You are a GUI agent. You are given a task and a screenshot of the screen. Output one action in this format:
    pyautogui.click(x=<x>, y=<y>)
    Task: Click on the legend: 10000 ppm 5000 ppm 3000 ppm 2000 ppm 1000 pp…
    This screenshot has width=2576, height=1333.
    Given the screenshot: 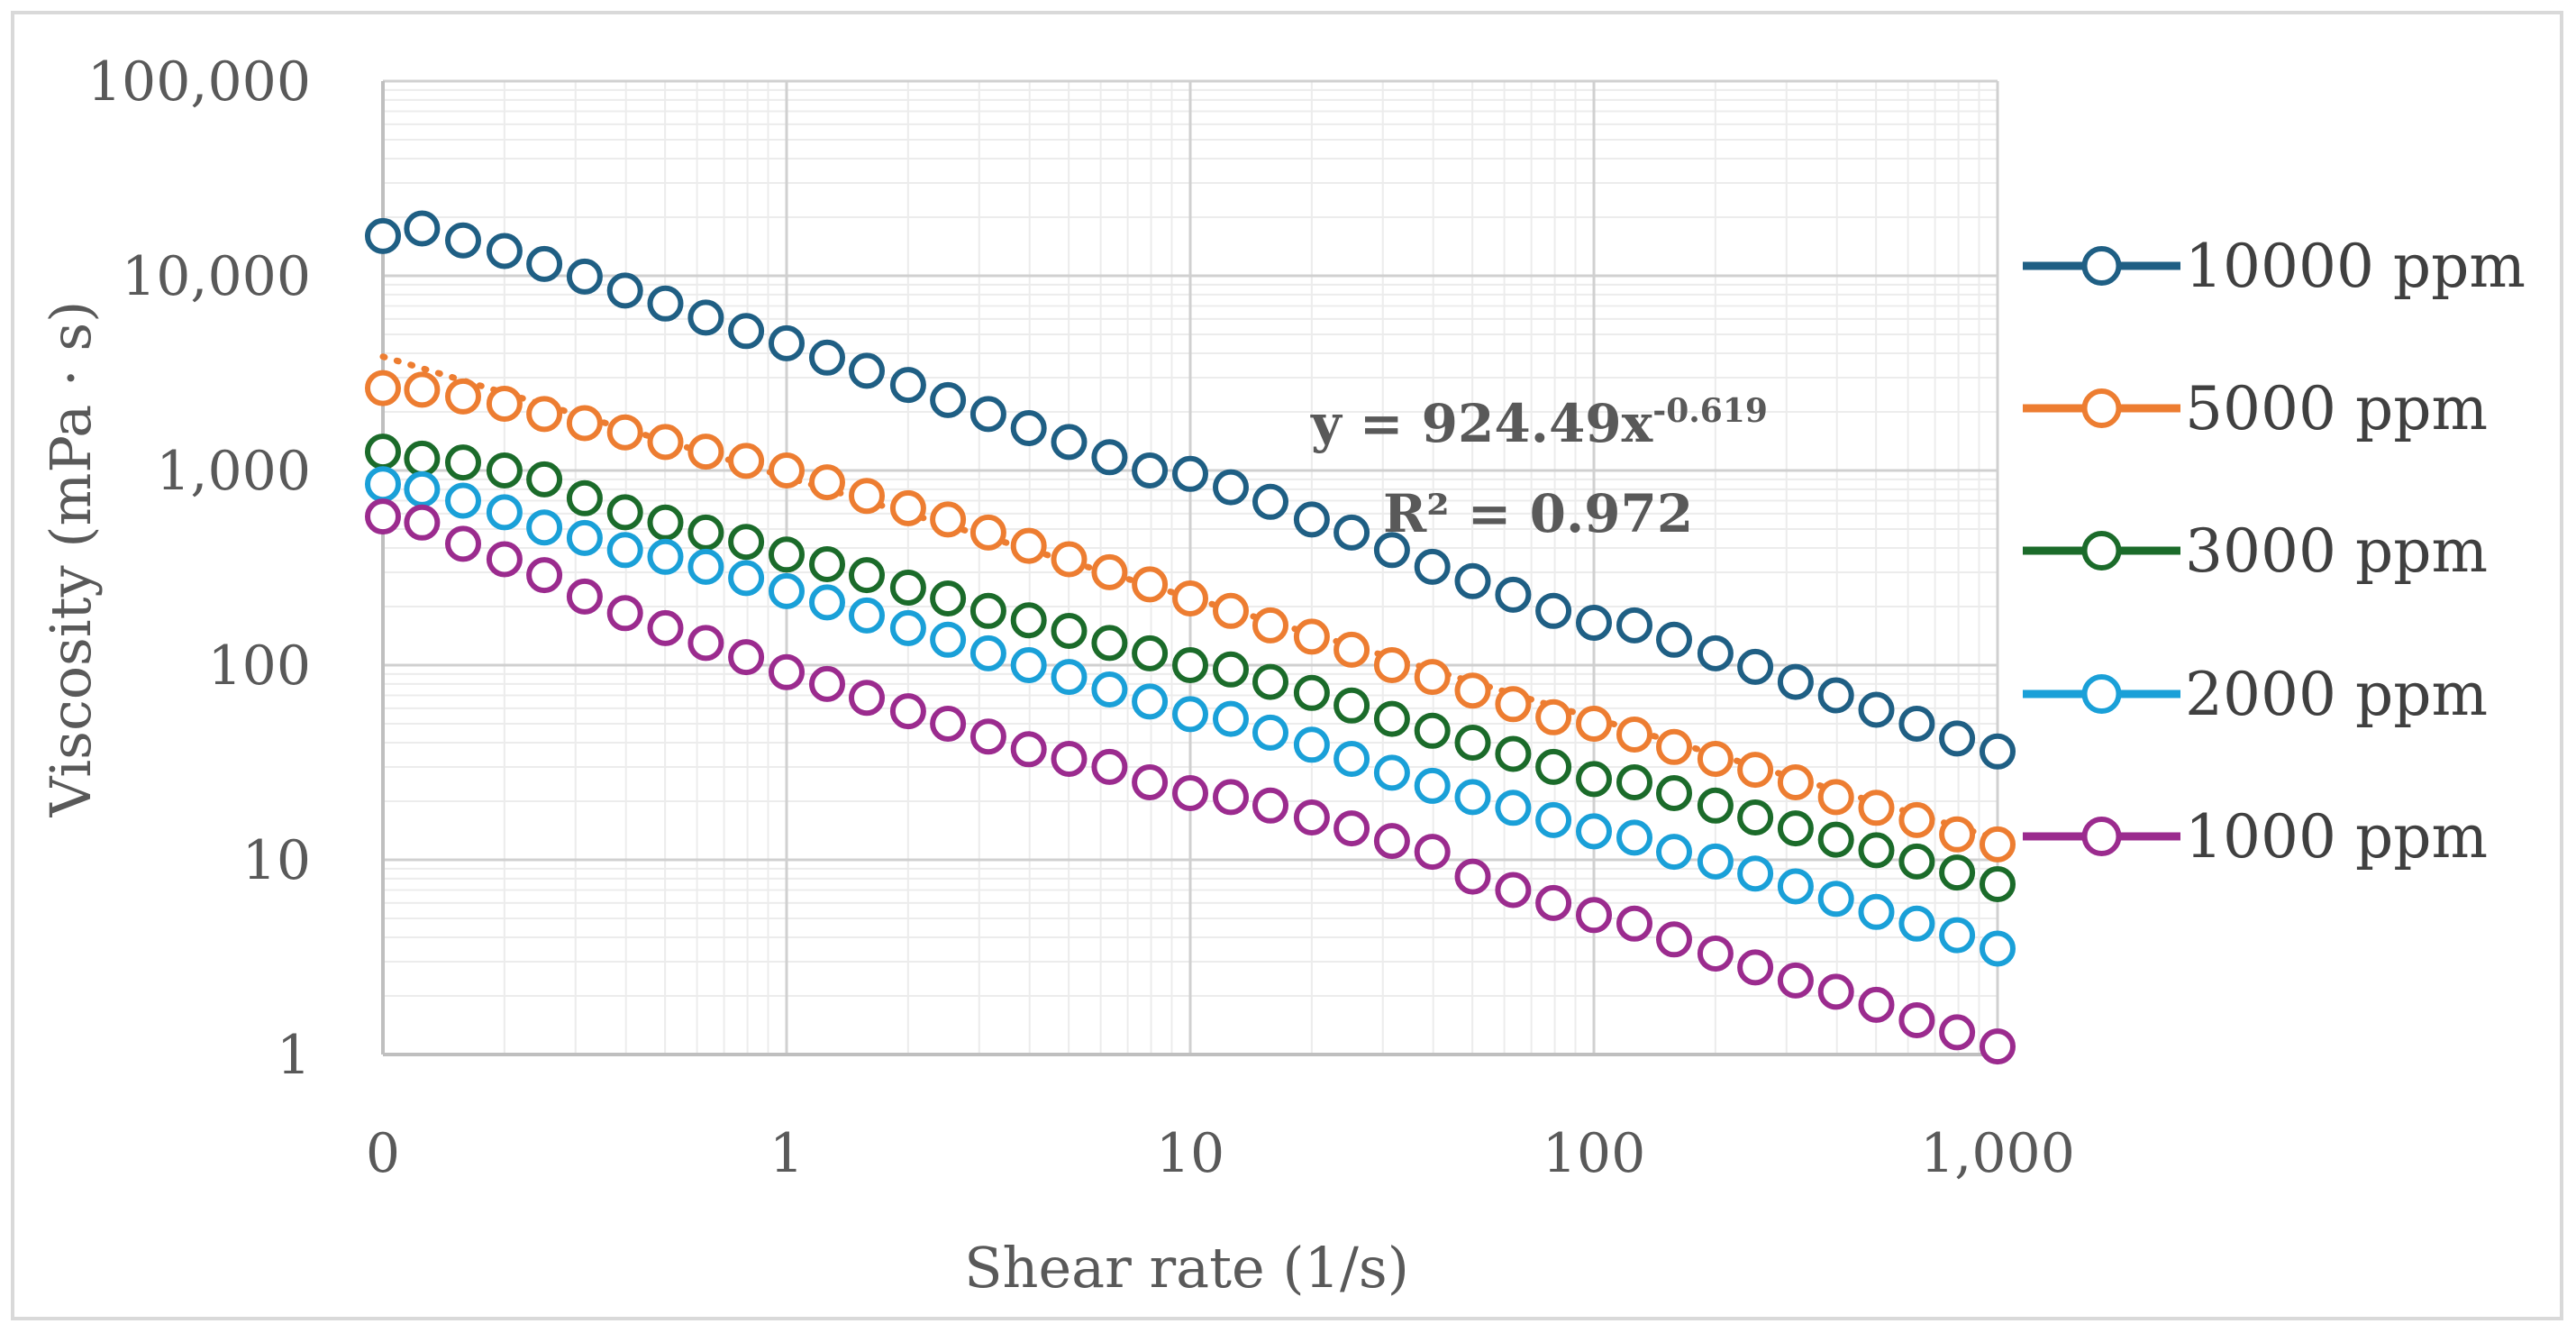 What is the action you would take?
    pyautogui.click(x=2274, y=552)
    